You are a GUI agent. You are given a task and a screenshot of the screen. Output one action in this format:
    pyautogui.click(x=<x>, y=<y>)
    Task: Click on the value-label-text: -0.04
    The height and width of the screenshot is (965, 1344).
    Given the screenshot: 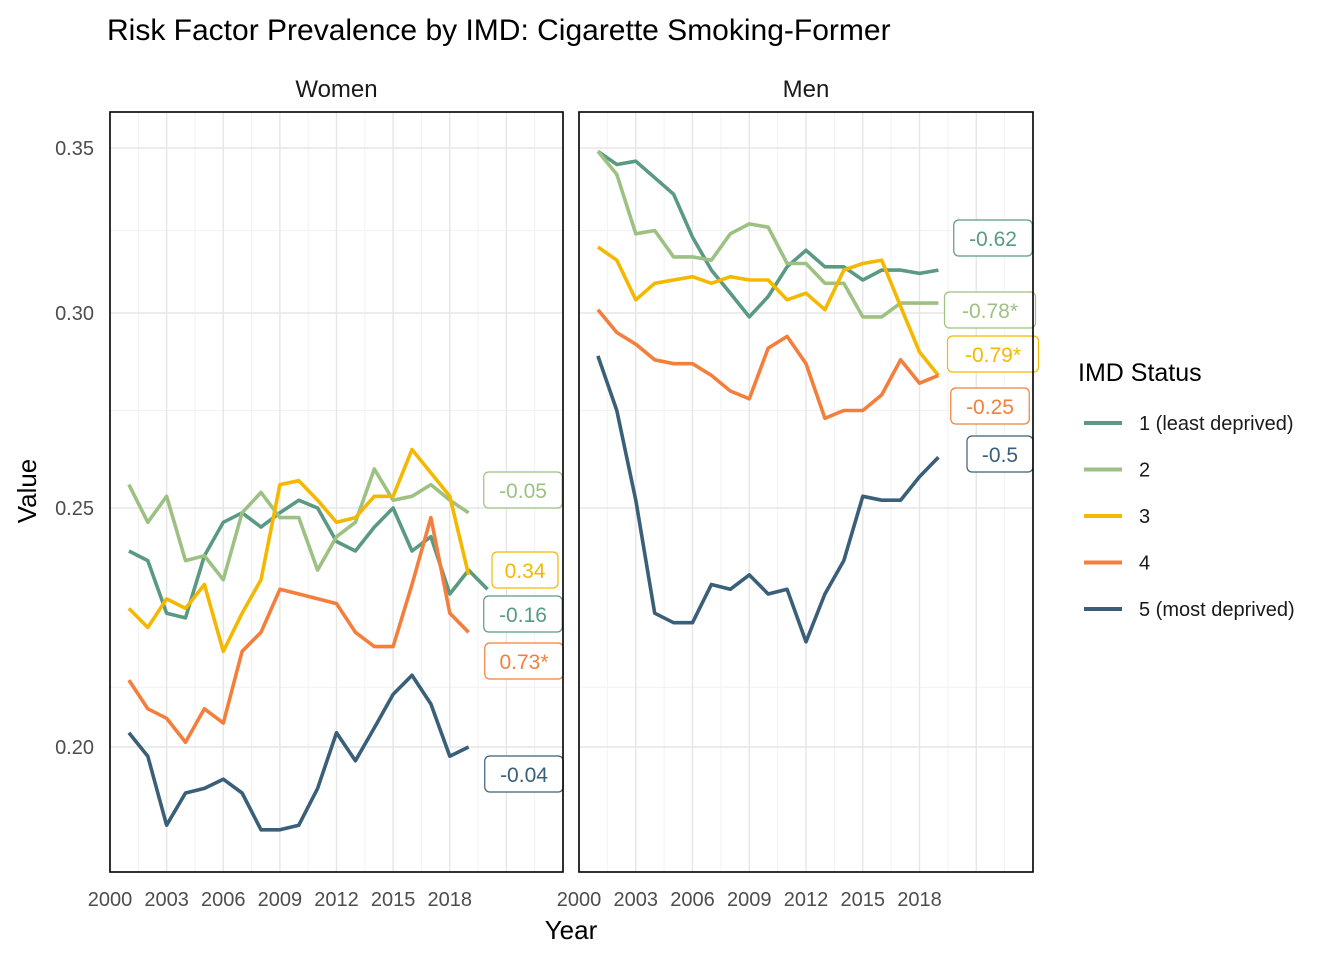 What is the action you would take?
    pyautogui.click(x=524, y=775)
    